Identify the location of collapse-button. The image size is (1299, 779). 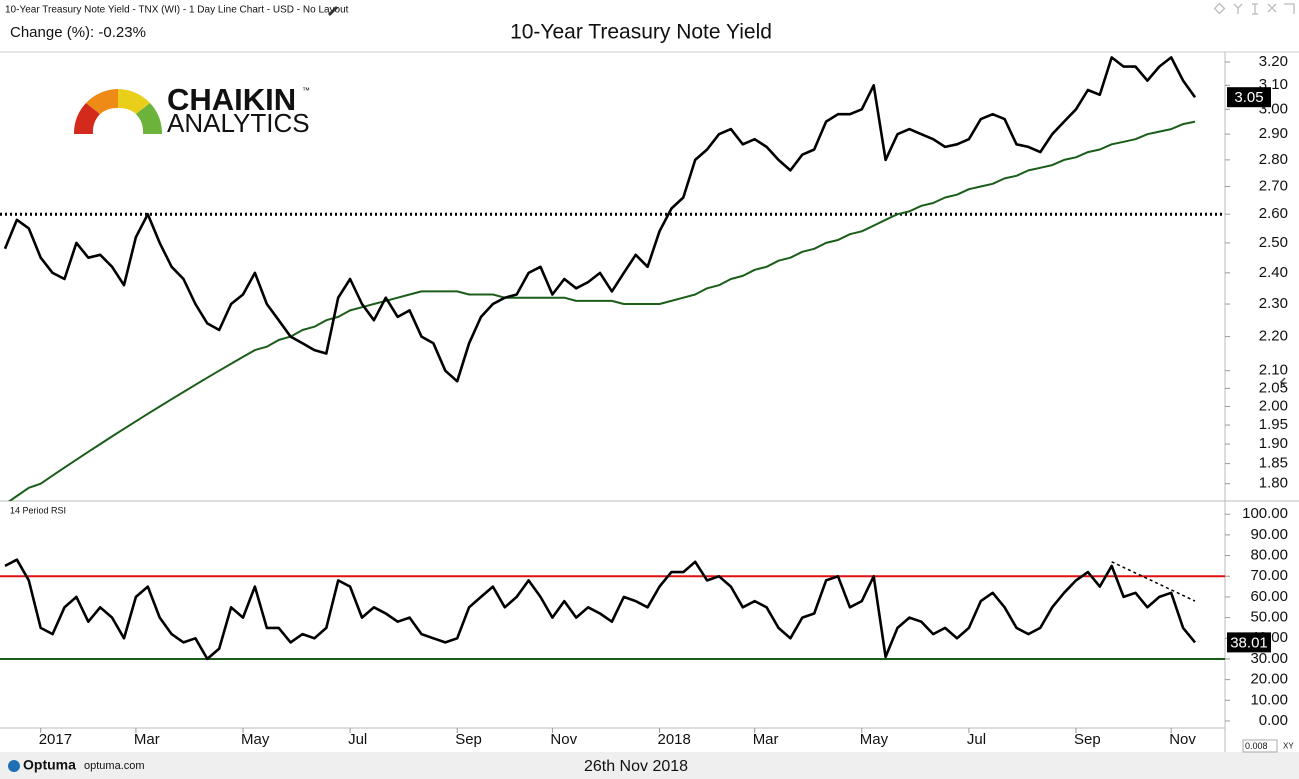
(1282, 382).